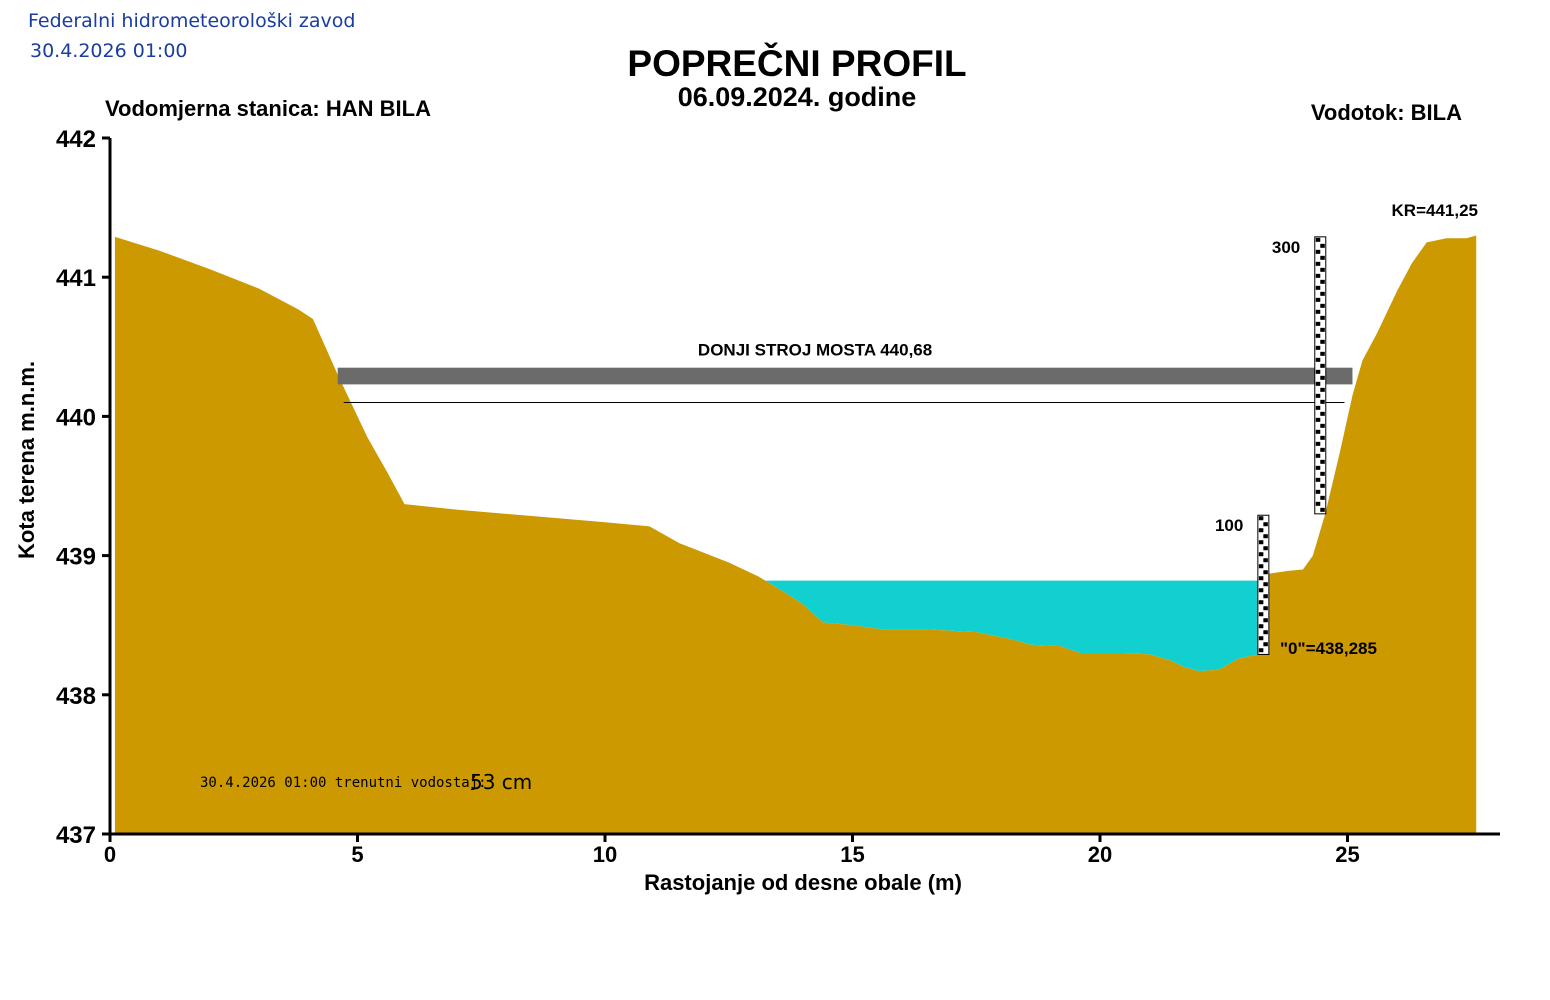  Describe the element at coordinates (845, 376) in the screenshot. I see `bridge-deck` at that location.